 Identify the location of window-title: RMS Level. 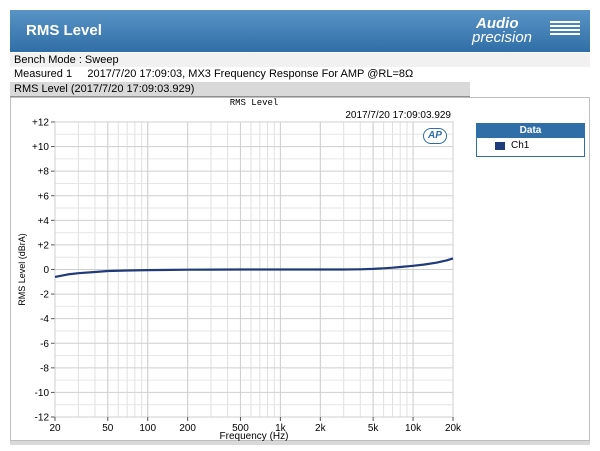
(64, 30).